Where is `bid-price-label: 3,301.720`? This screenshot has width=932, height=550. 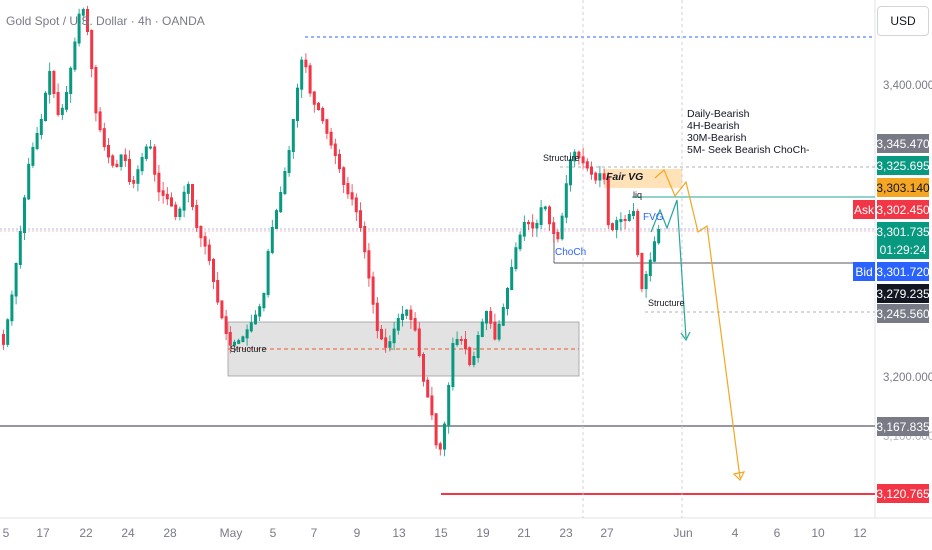
bid-price-label: 3,301.720 is located at coordinates (903, 271).